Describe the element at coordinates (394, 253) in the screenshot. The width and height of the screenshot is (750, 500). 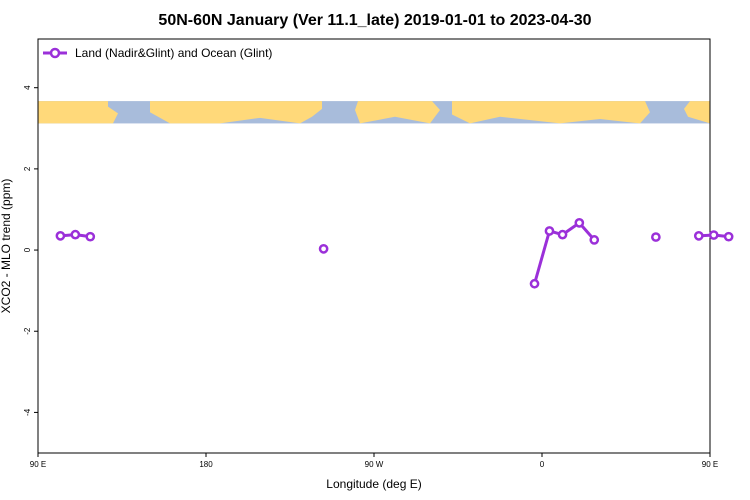
I see `series-layer` at that location.